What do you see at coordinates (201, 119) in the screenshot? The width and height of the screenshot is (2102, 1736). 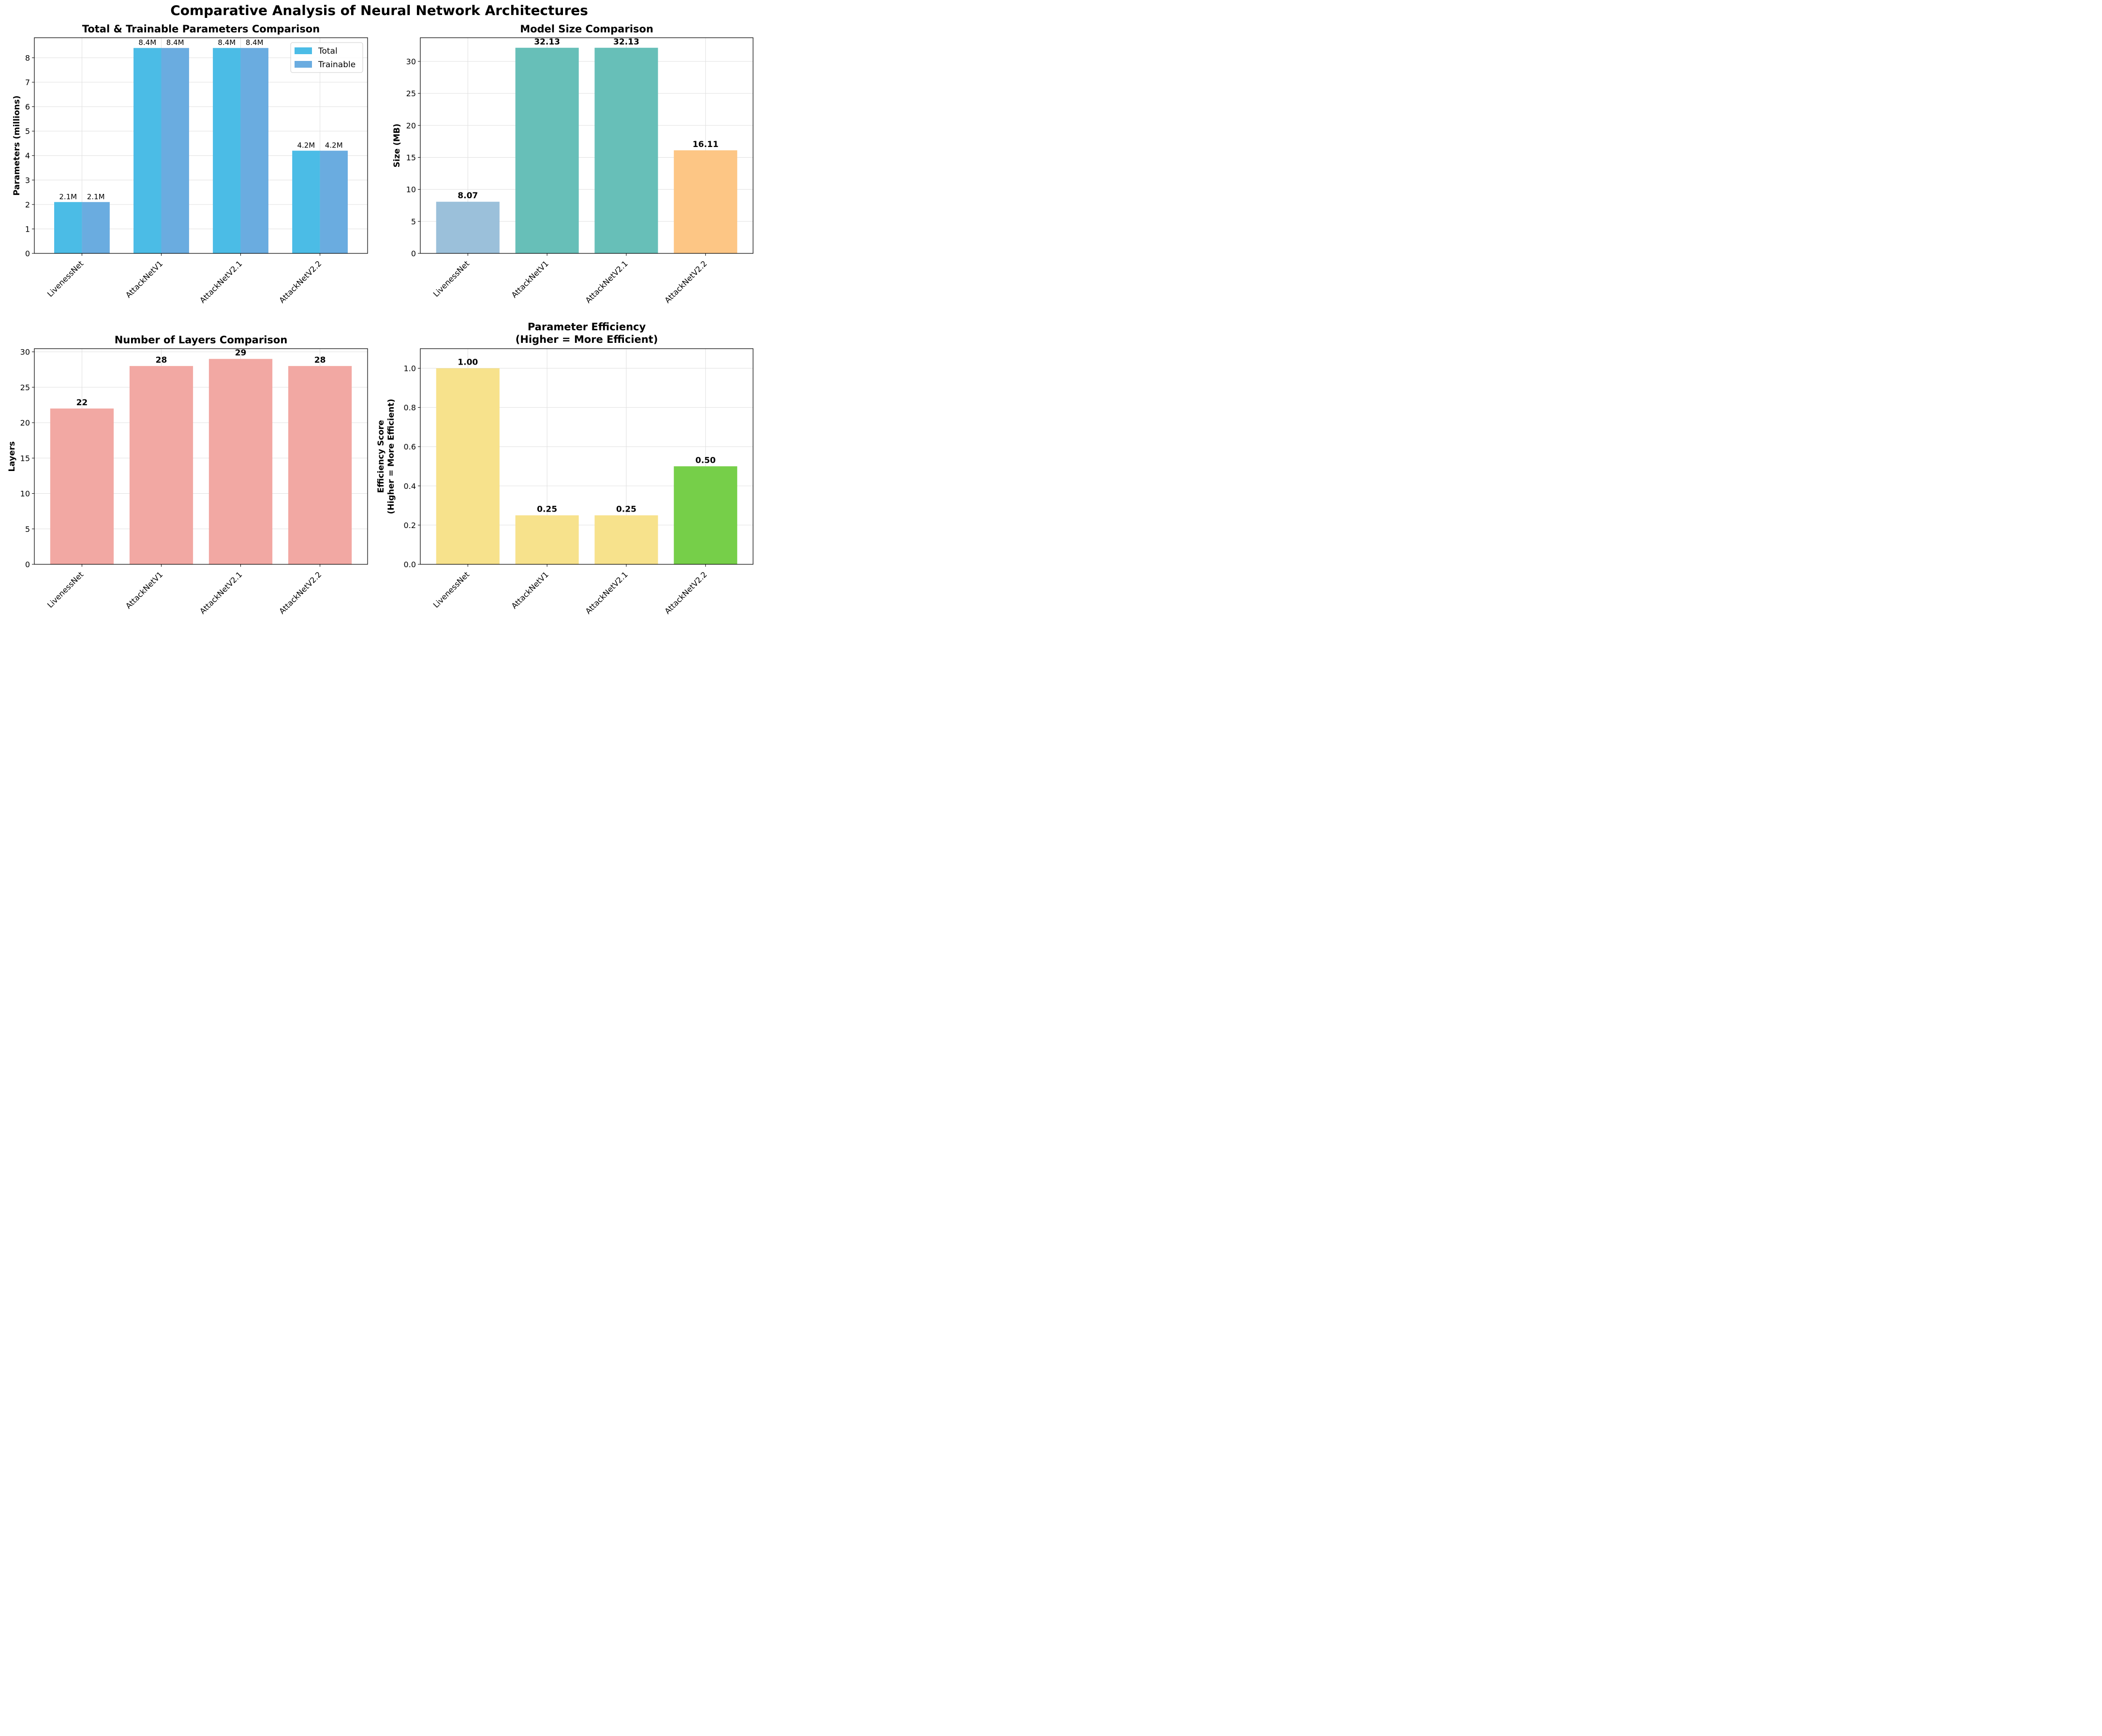 I see `value-labels: 2.1M 8.4M 8.4M 4.2M 2.1M 8.4M 8.4M 4.2M` at bounding box center [201, 119].